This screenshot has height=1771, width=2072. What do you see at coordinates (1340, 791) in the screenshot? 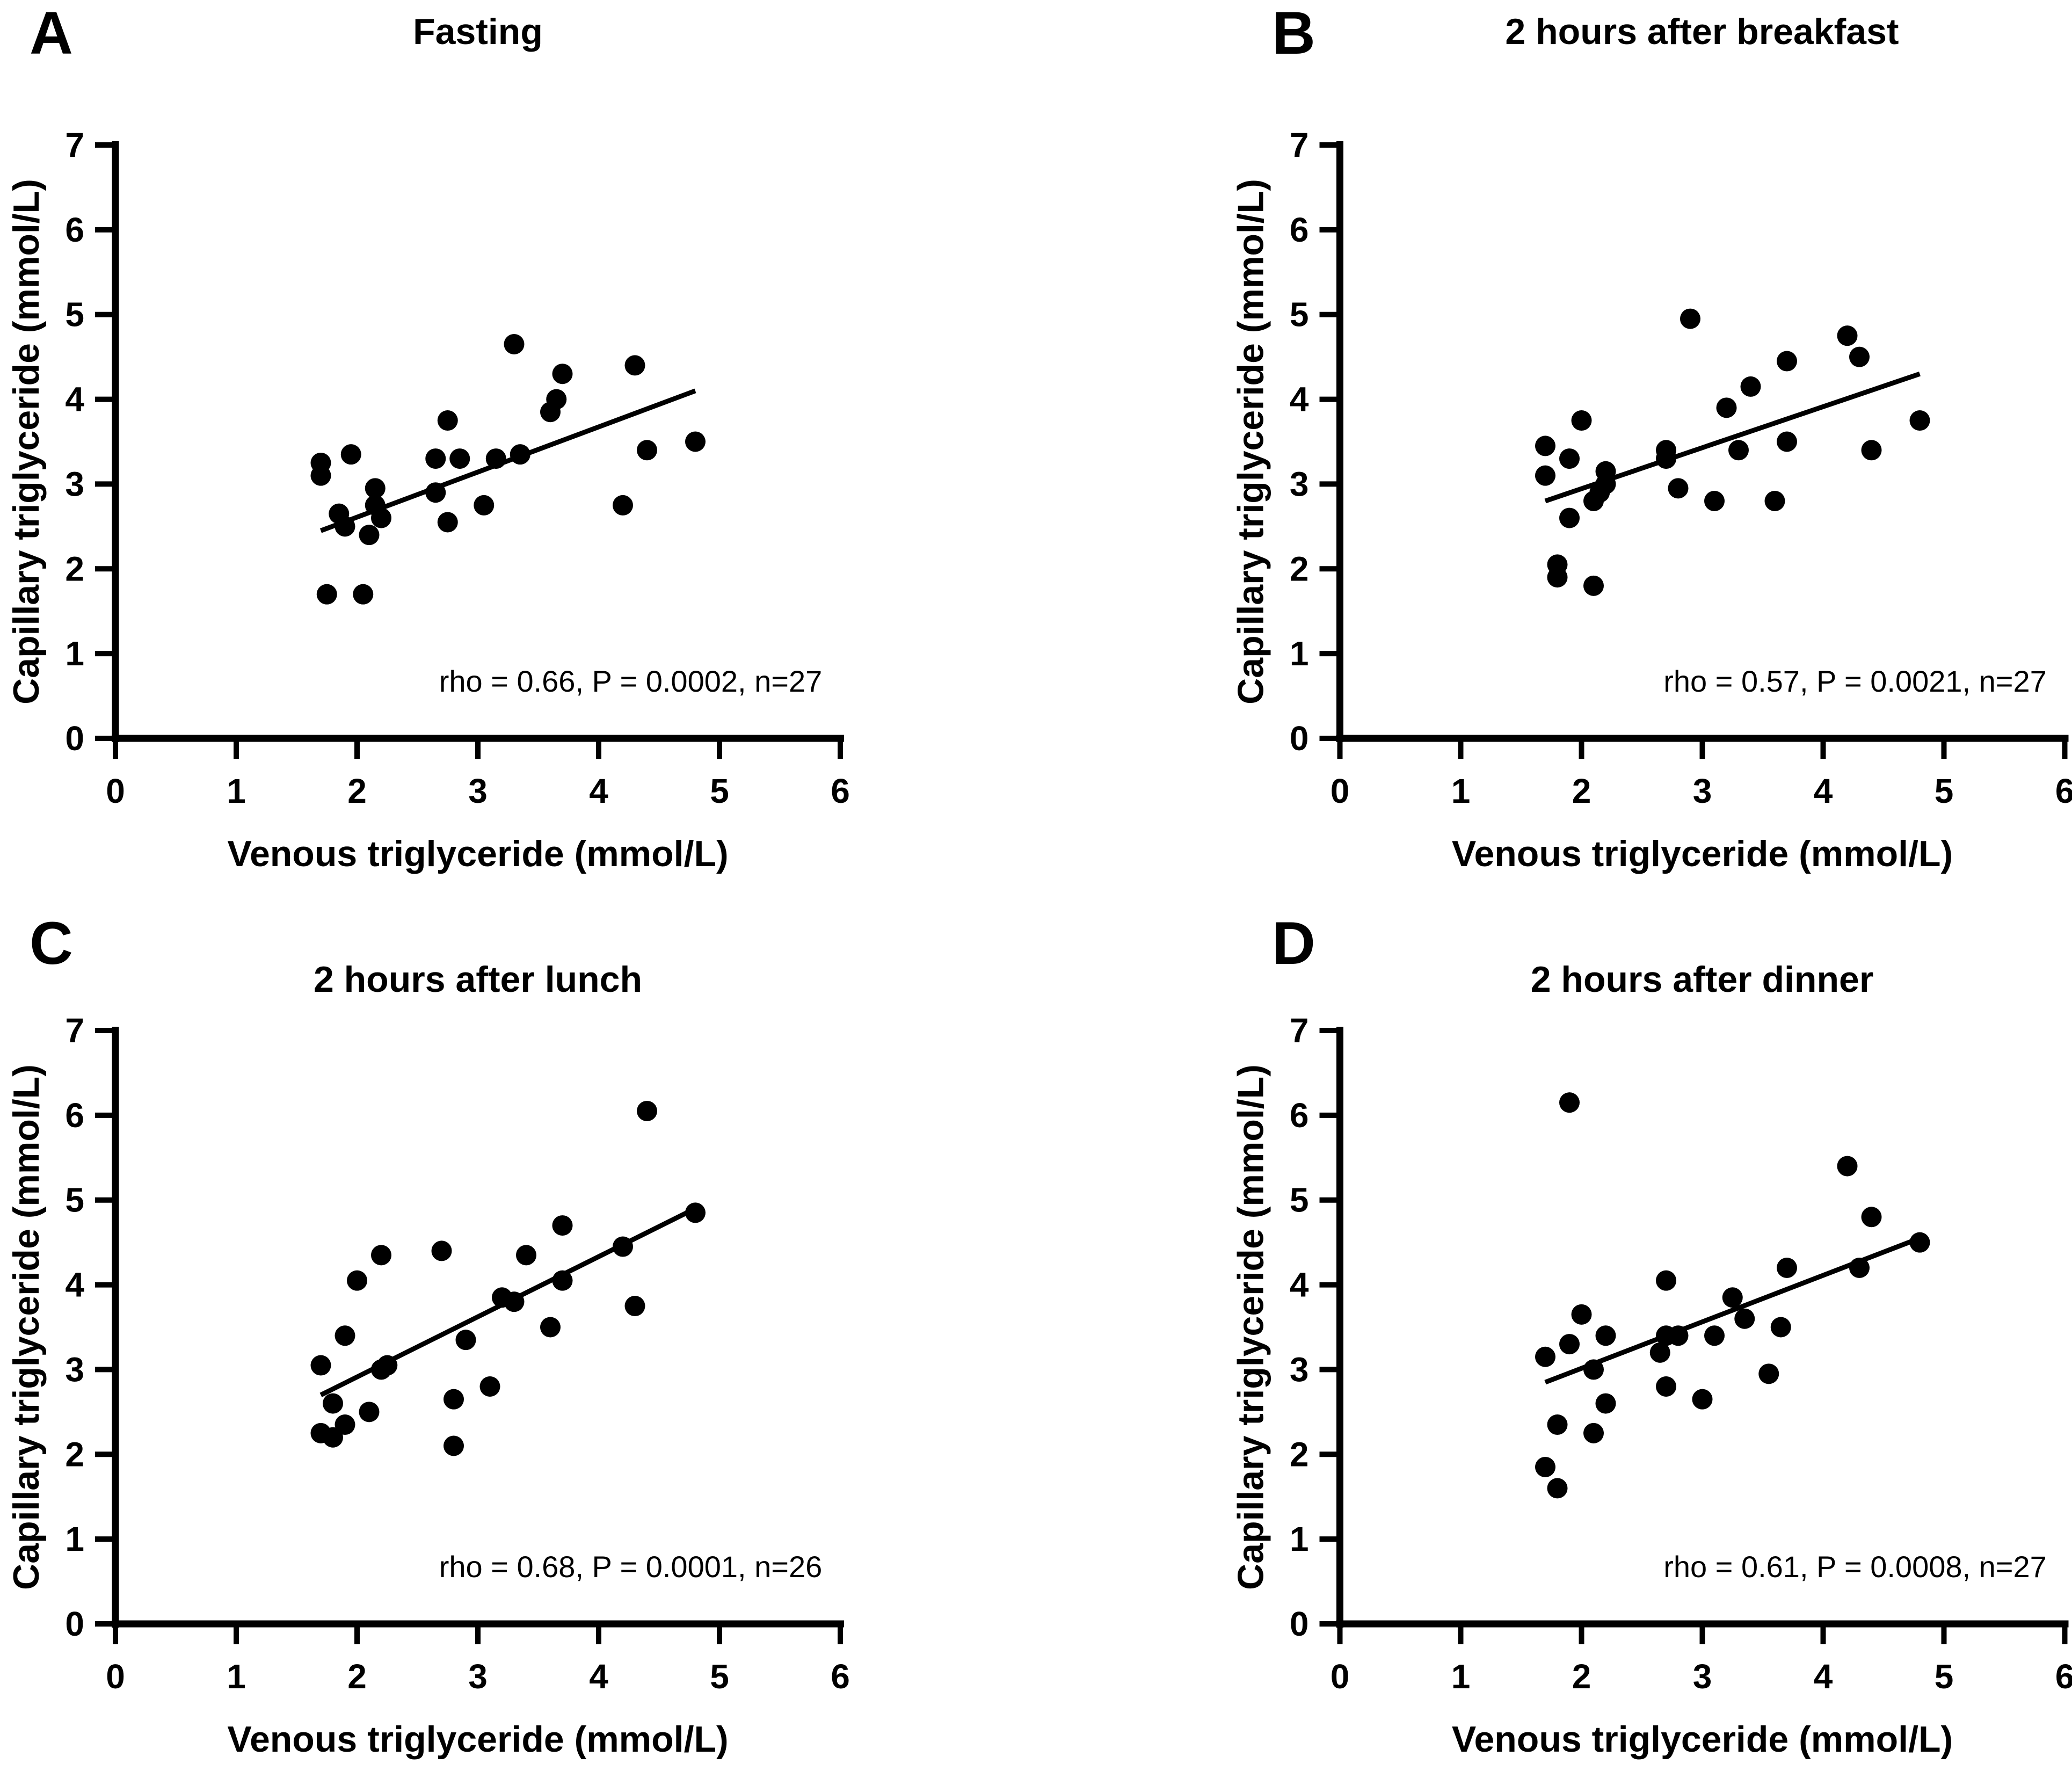
I see `x-tick-label: 0` at bounding box center [1340, 791].